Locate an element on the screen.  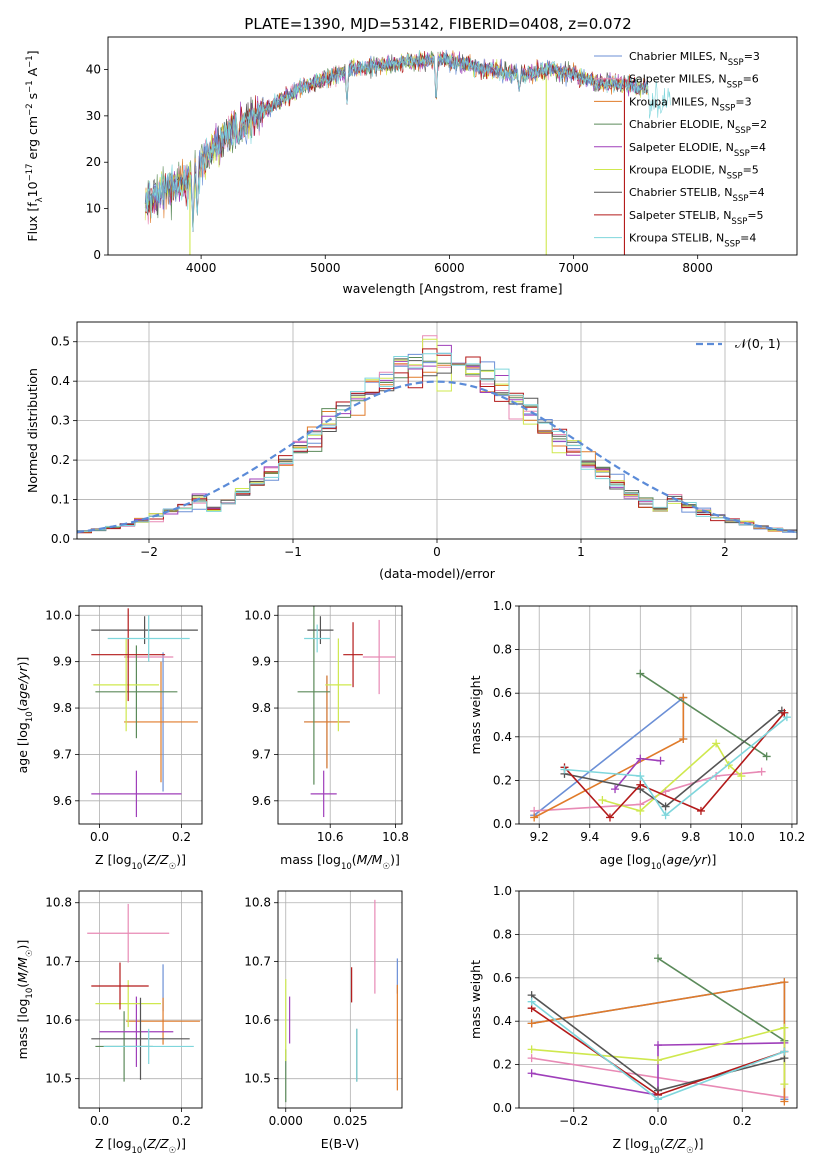
legend-entry: Chabrier ELODIE, NSSP=2 is located at coordinates (698, 127).